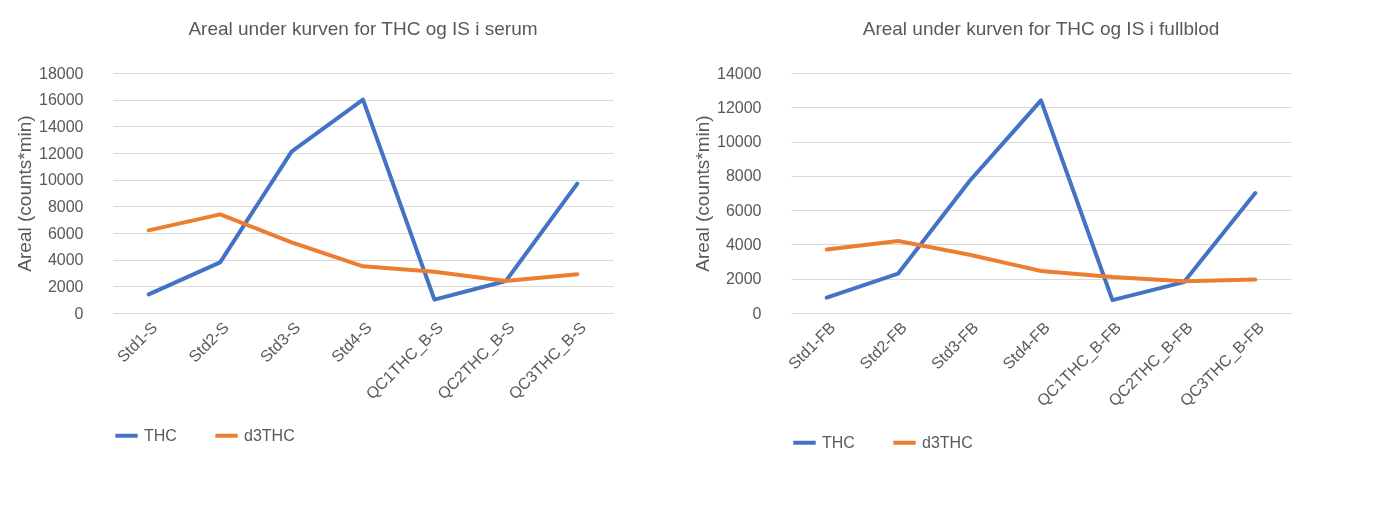 The width and height of the screenshot is (1391, 531). Describe the element at coordinates (61, 100) in the screenshot. I see `y-tick-label: 16000` at that location.